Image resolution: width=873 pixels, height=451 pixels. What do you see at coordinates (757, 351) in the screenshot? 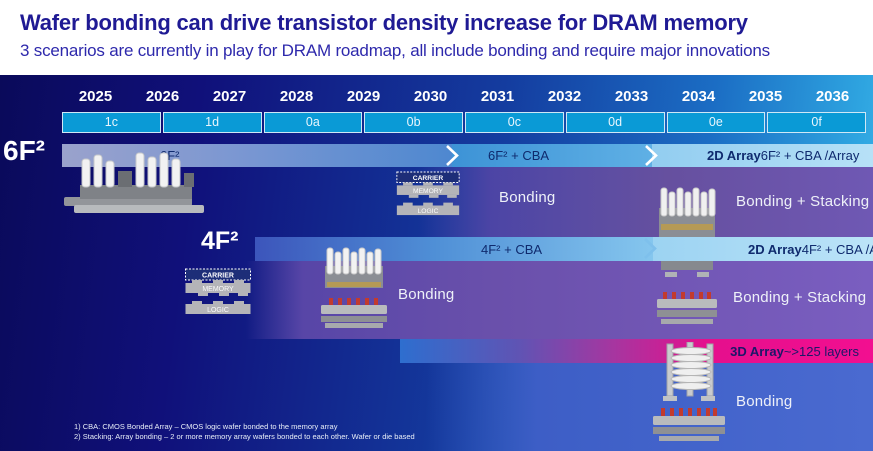
I see `band-3d-strong: 3D Array` at bounding box center [757, 351].